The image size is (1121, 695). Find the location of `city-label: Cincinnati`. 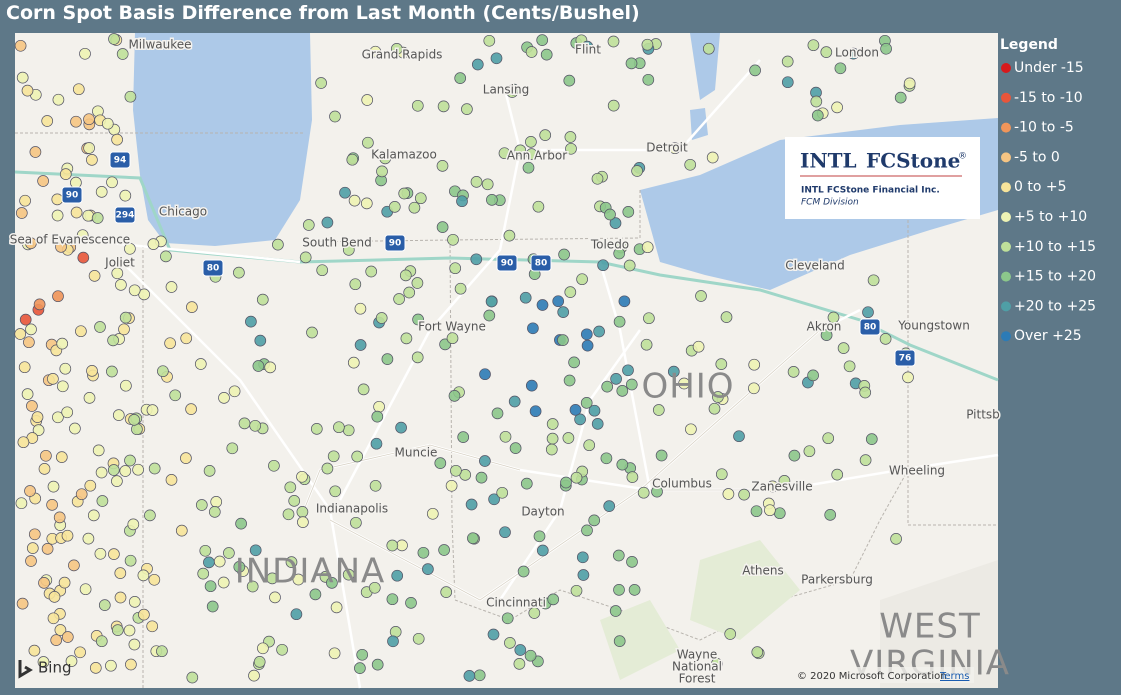

city-label: Cincinnati is located at coordinates (516, 603).